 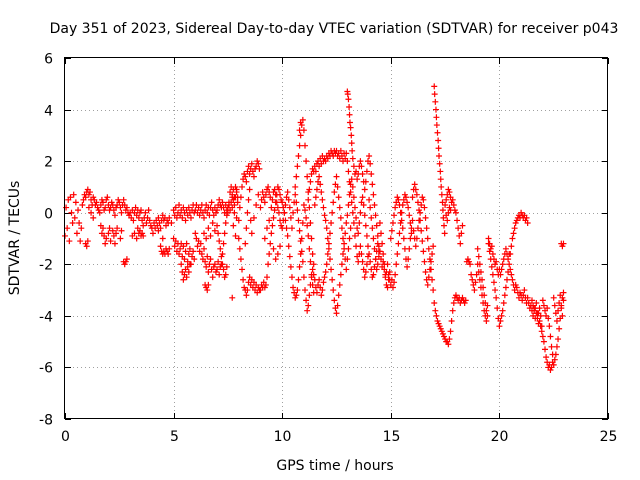 What do you see at coordinates (174, 437) in the screenshot?
I see `x-tick-label: 5` at bounding box center [174, 437].